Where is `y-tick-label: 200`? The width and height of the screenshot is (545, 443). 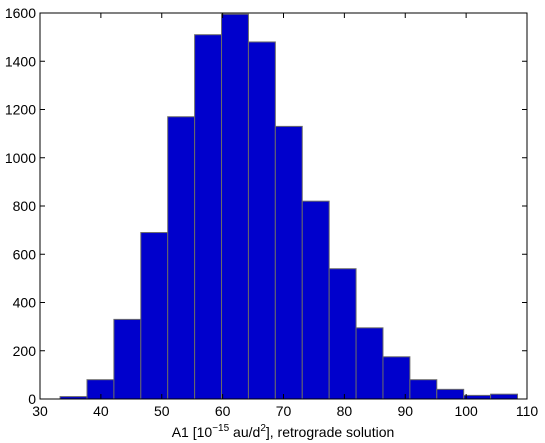
y-tick-label: 200 is located at coordinates (25, 351).